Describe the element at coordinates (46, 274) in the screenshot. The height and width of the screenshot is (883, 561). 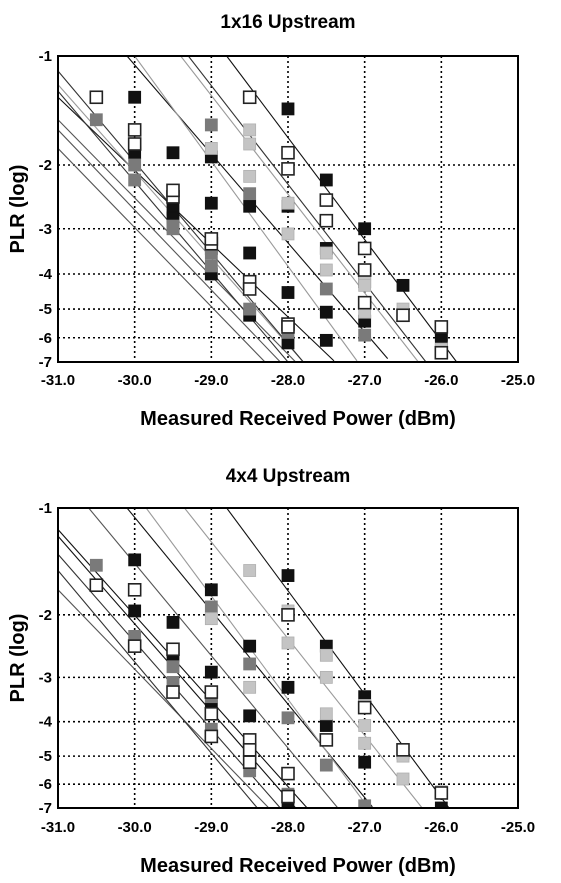
I see `y-tick-label: -4` at that location.